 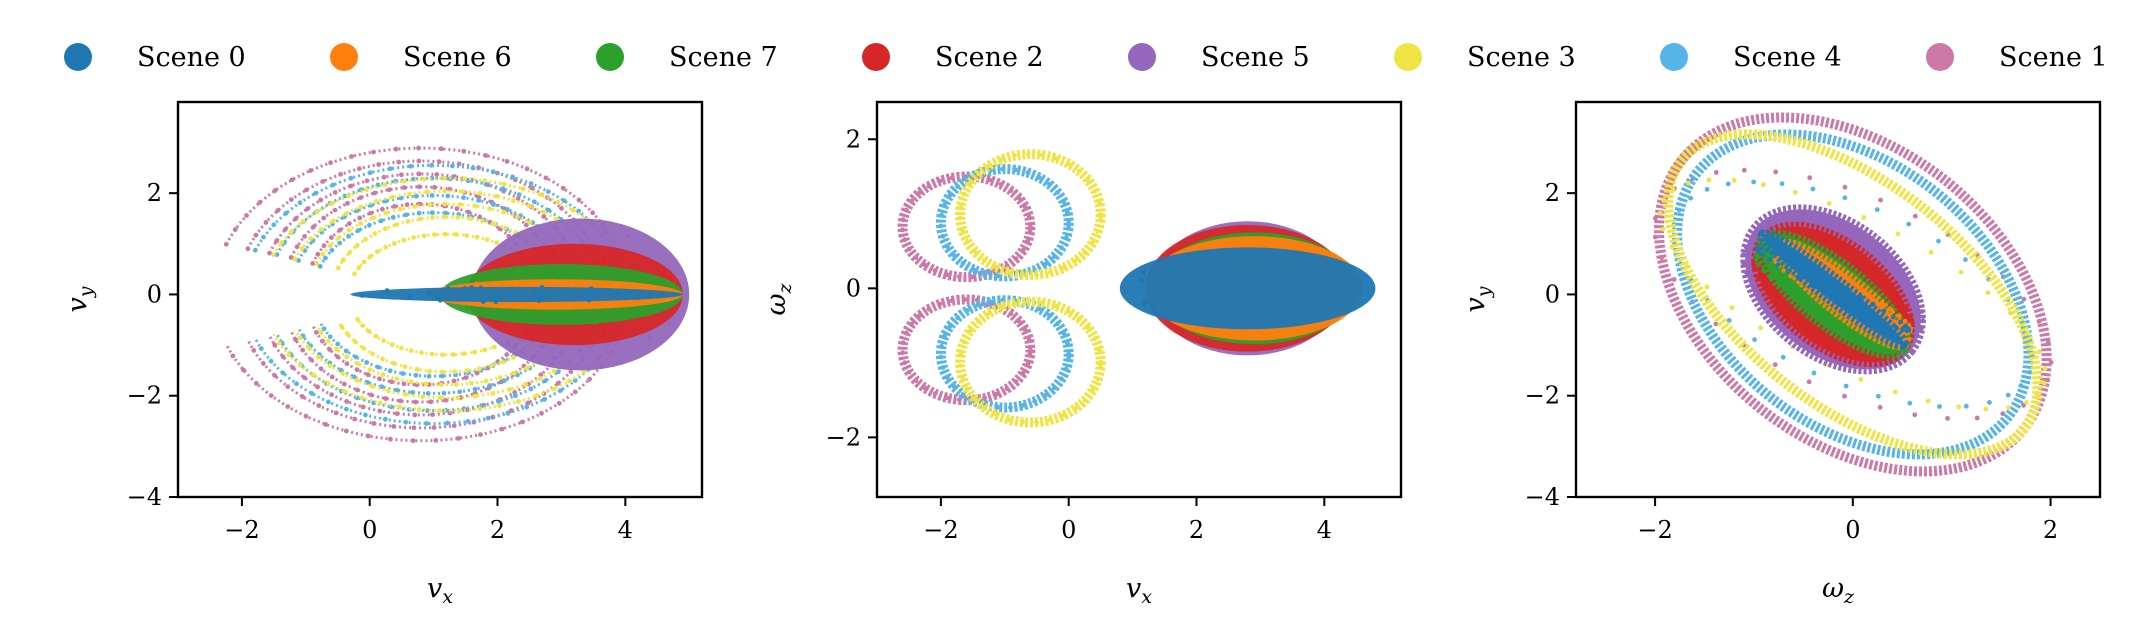 I want to click on legend-entry: Scene 6, so click(x=421, y=57).